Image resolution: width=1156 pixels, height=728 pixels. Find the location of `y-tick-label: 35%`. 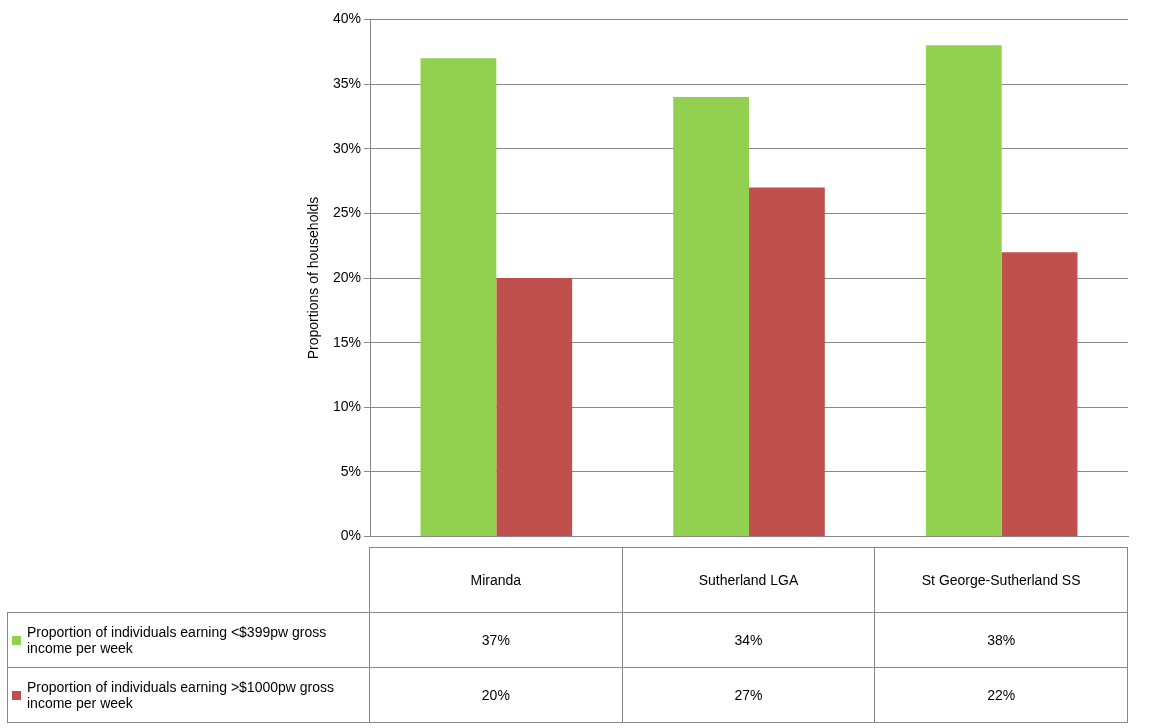

y-tick-label: 35% is located at coordinates (346, 82).